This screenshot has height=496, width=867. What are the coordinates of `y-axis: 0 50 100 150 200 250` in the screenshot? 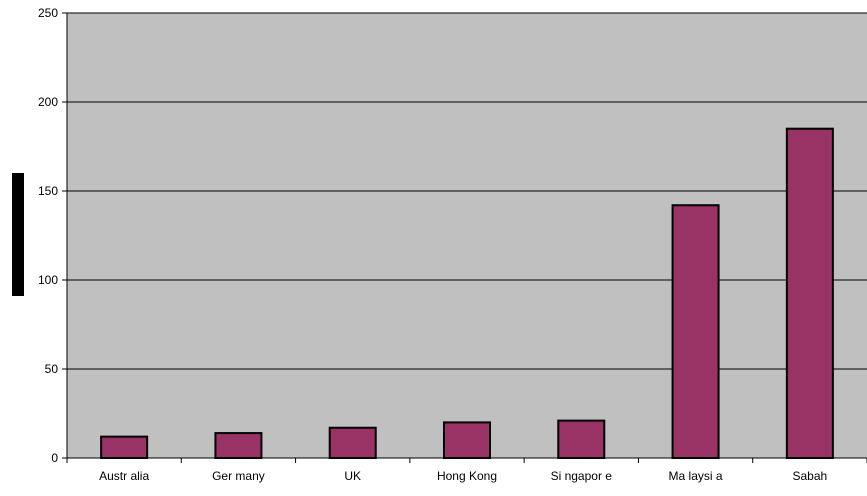 It's located at (53, 235).